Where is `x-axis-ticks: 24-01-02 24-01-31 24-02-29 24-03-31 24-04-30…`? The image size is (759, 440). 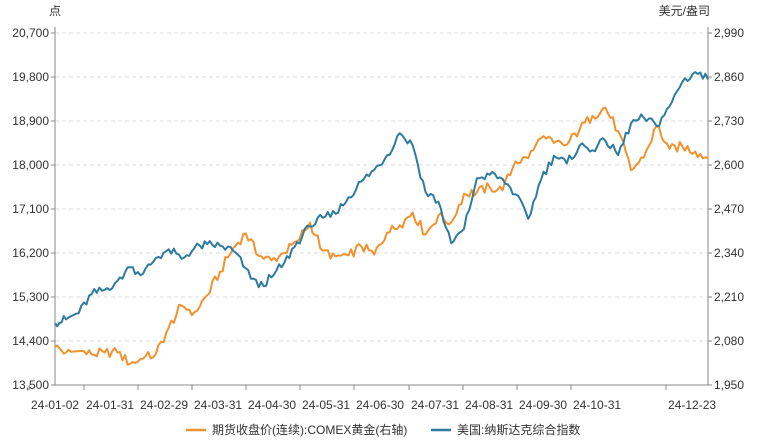
x-axis-ticks: 24-01-02 24-01-31 24-02-29 24-03-31 24-04-30… is located at coordinates (373, 405).